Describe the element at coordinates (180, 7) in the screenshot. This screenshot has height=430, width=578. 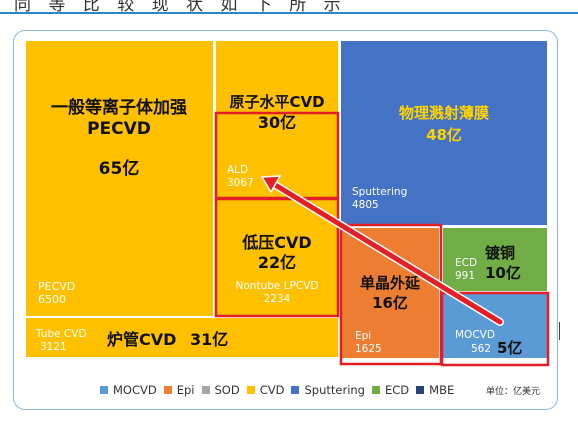
I see `cut-off-header-text: 同 等 比 较 现 状 如 下 所 示` at that location.